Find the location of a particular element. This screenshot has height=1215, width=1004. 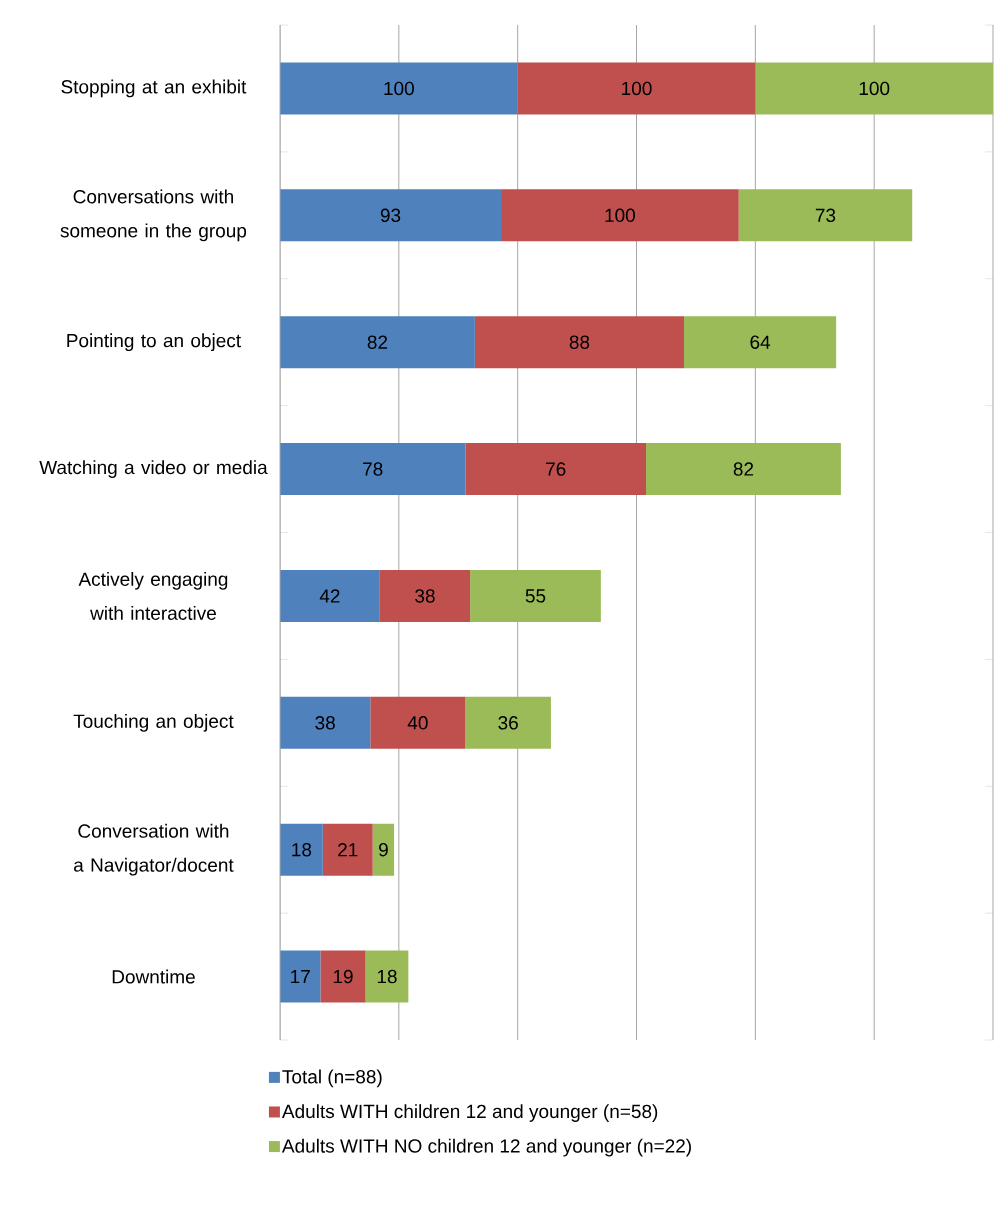

data-label: 19 is located at coordinates (343, 976).